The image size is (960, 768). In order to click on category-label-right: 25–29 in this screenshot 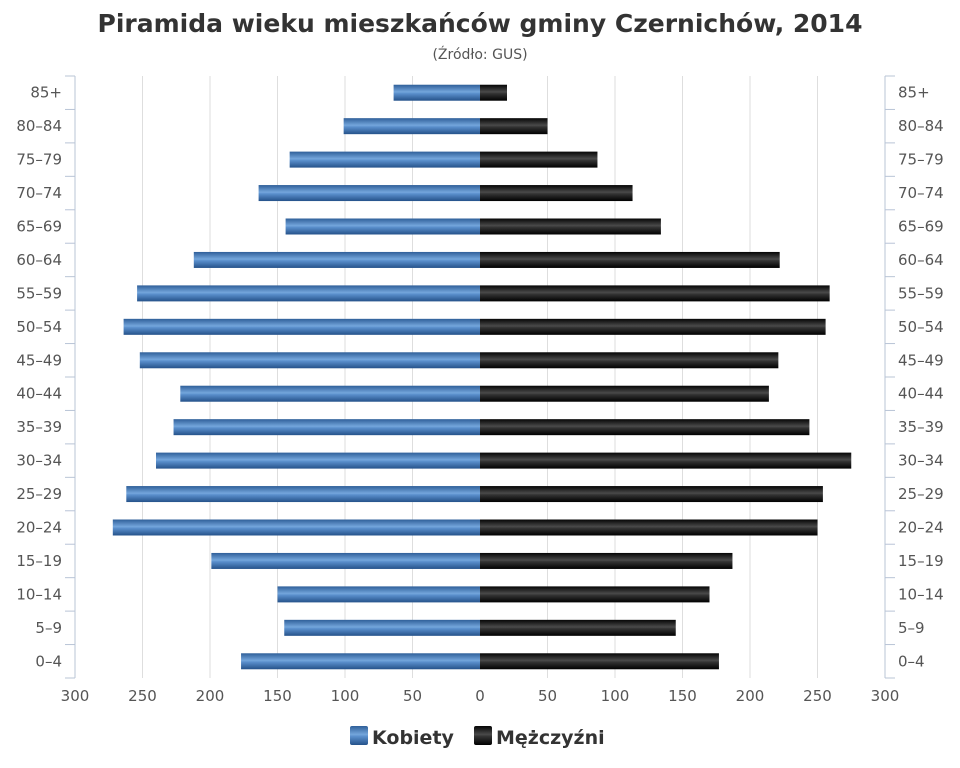, I will do `click(921, 494)`.